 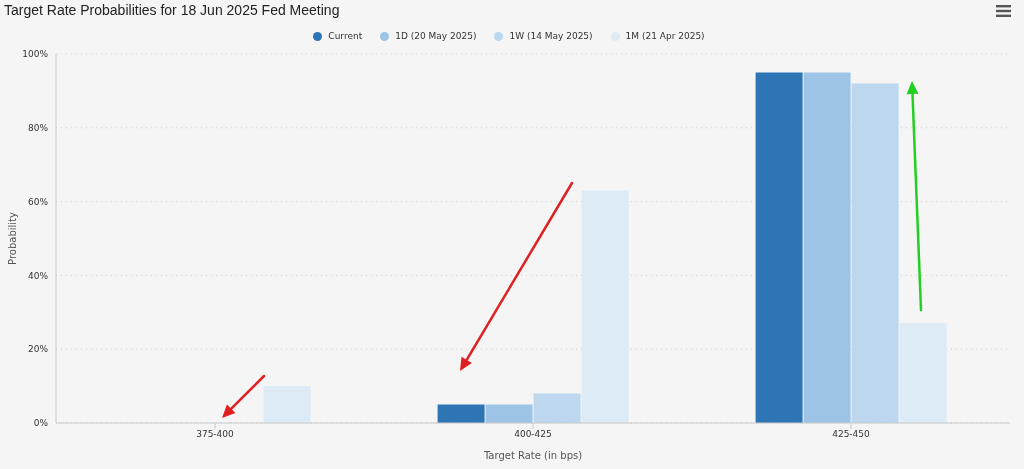 What do you see at coordinates (41, 423) in the screenshot?
I see `y-tick-label: 0%` at bounding box center [41, 423].